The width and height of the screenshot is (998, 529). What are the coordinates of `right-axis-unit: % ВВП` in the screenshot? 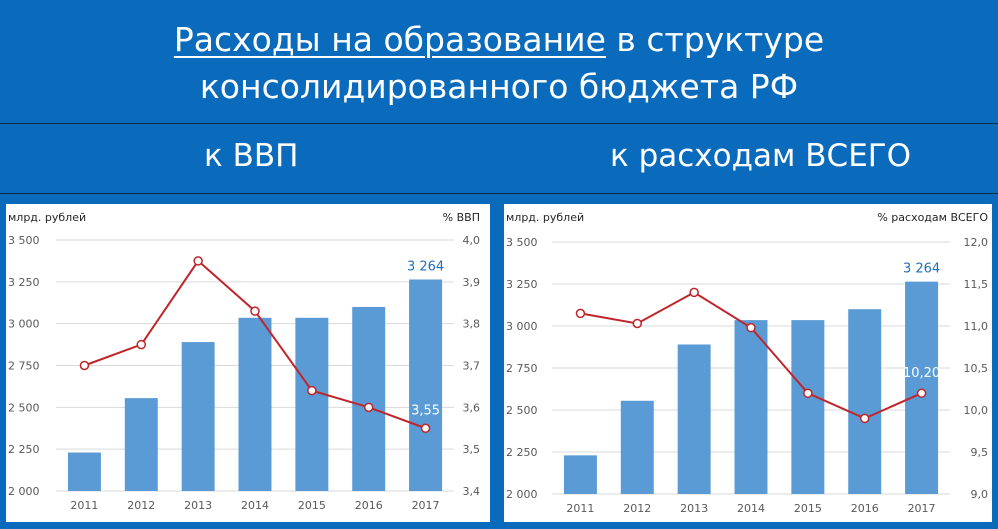 It's located at (461, 217).